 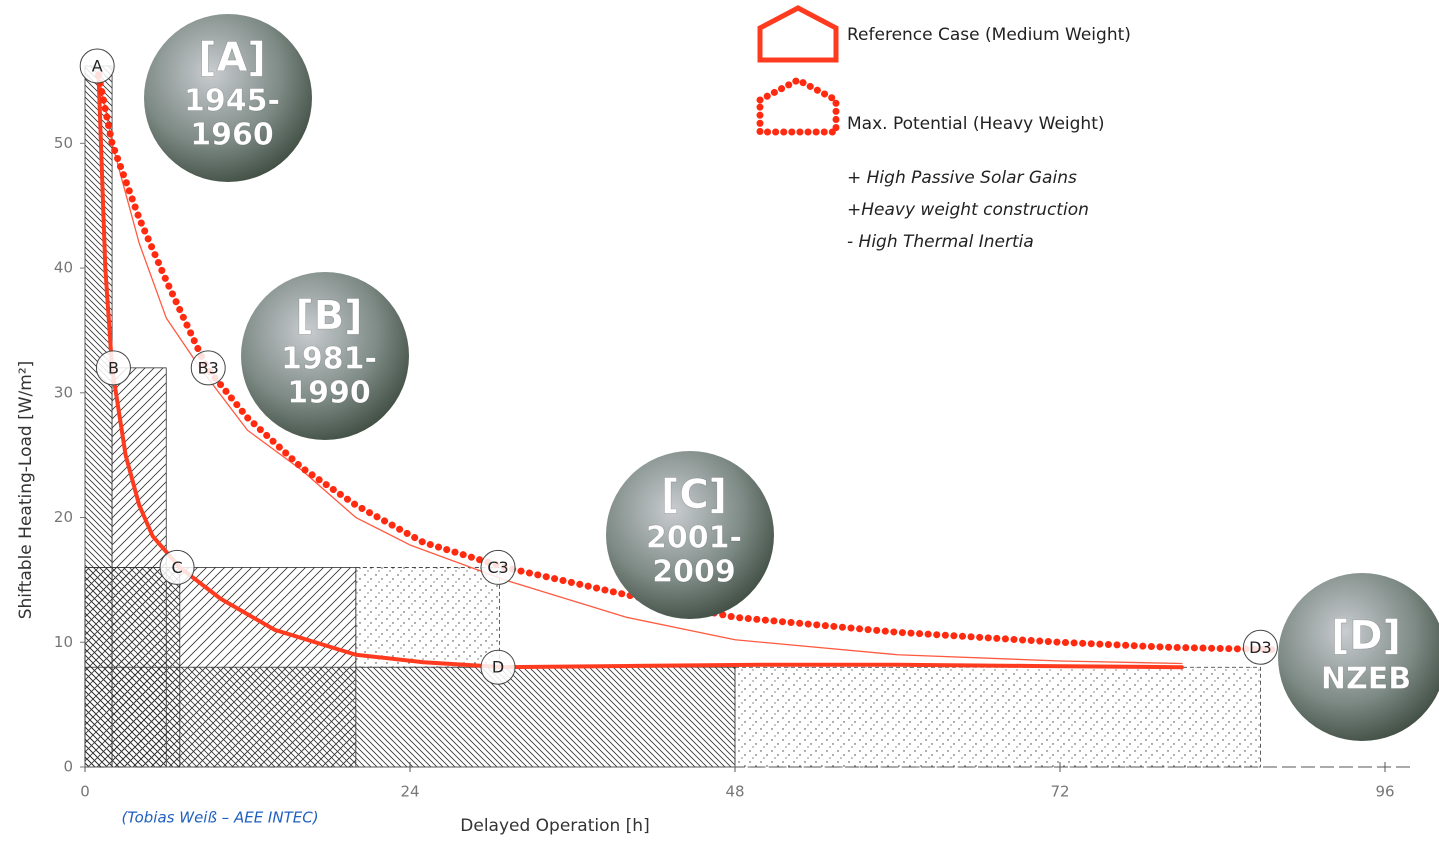 What do you see at coordinates (328, 316) in the screenshot?
I see `photo-tag: [B]` at bounding box center [328, 316].